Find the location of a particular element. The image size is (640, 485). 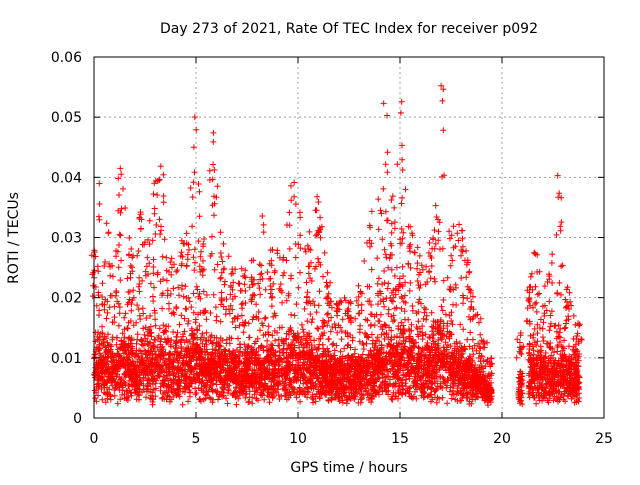

y-axis-label: ROTI / TECUs is located at coordinates (14, 238).